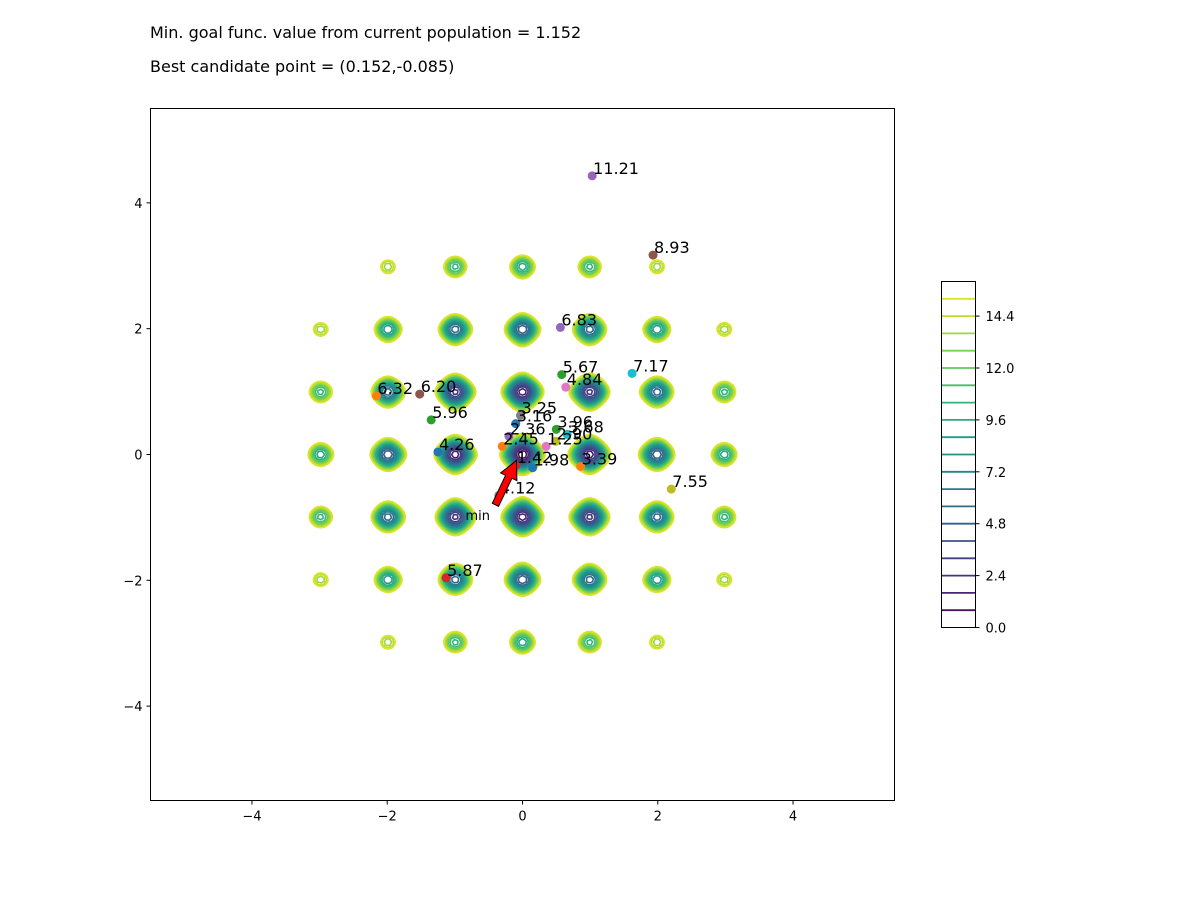 This screenshot has width=1200, height=900. What do you see at coordinates (138, 204) in the screenshot?
I see `y-tick-label: 4` at bounding box center [138, 204].